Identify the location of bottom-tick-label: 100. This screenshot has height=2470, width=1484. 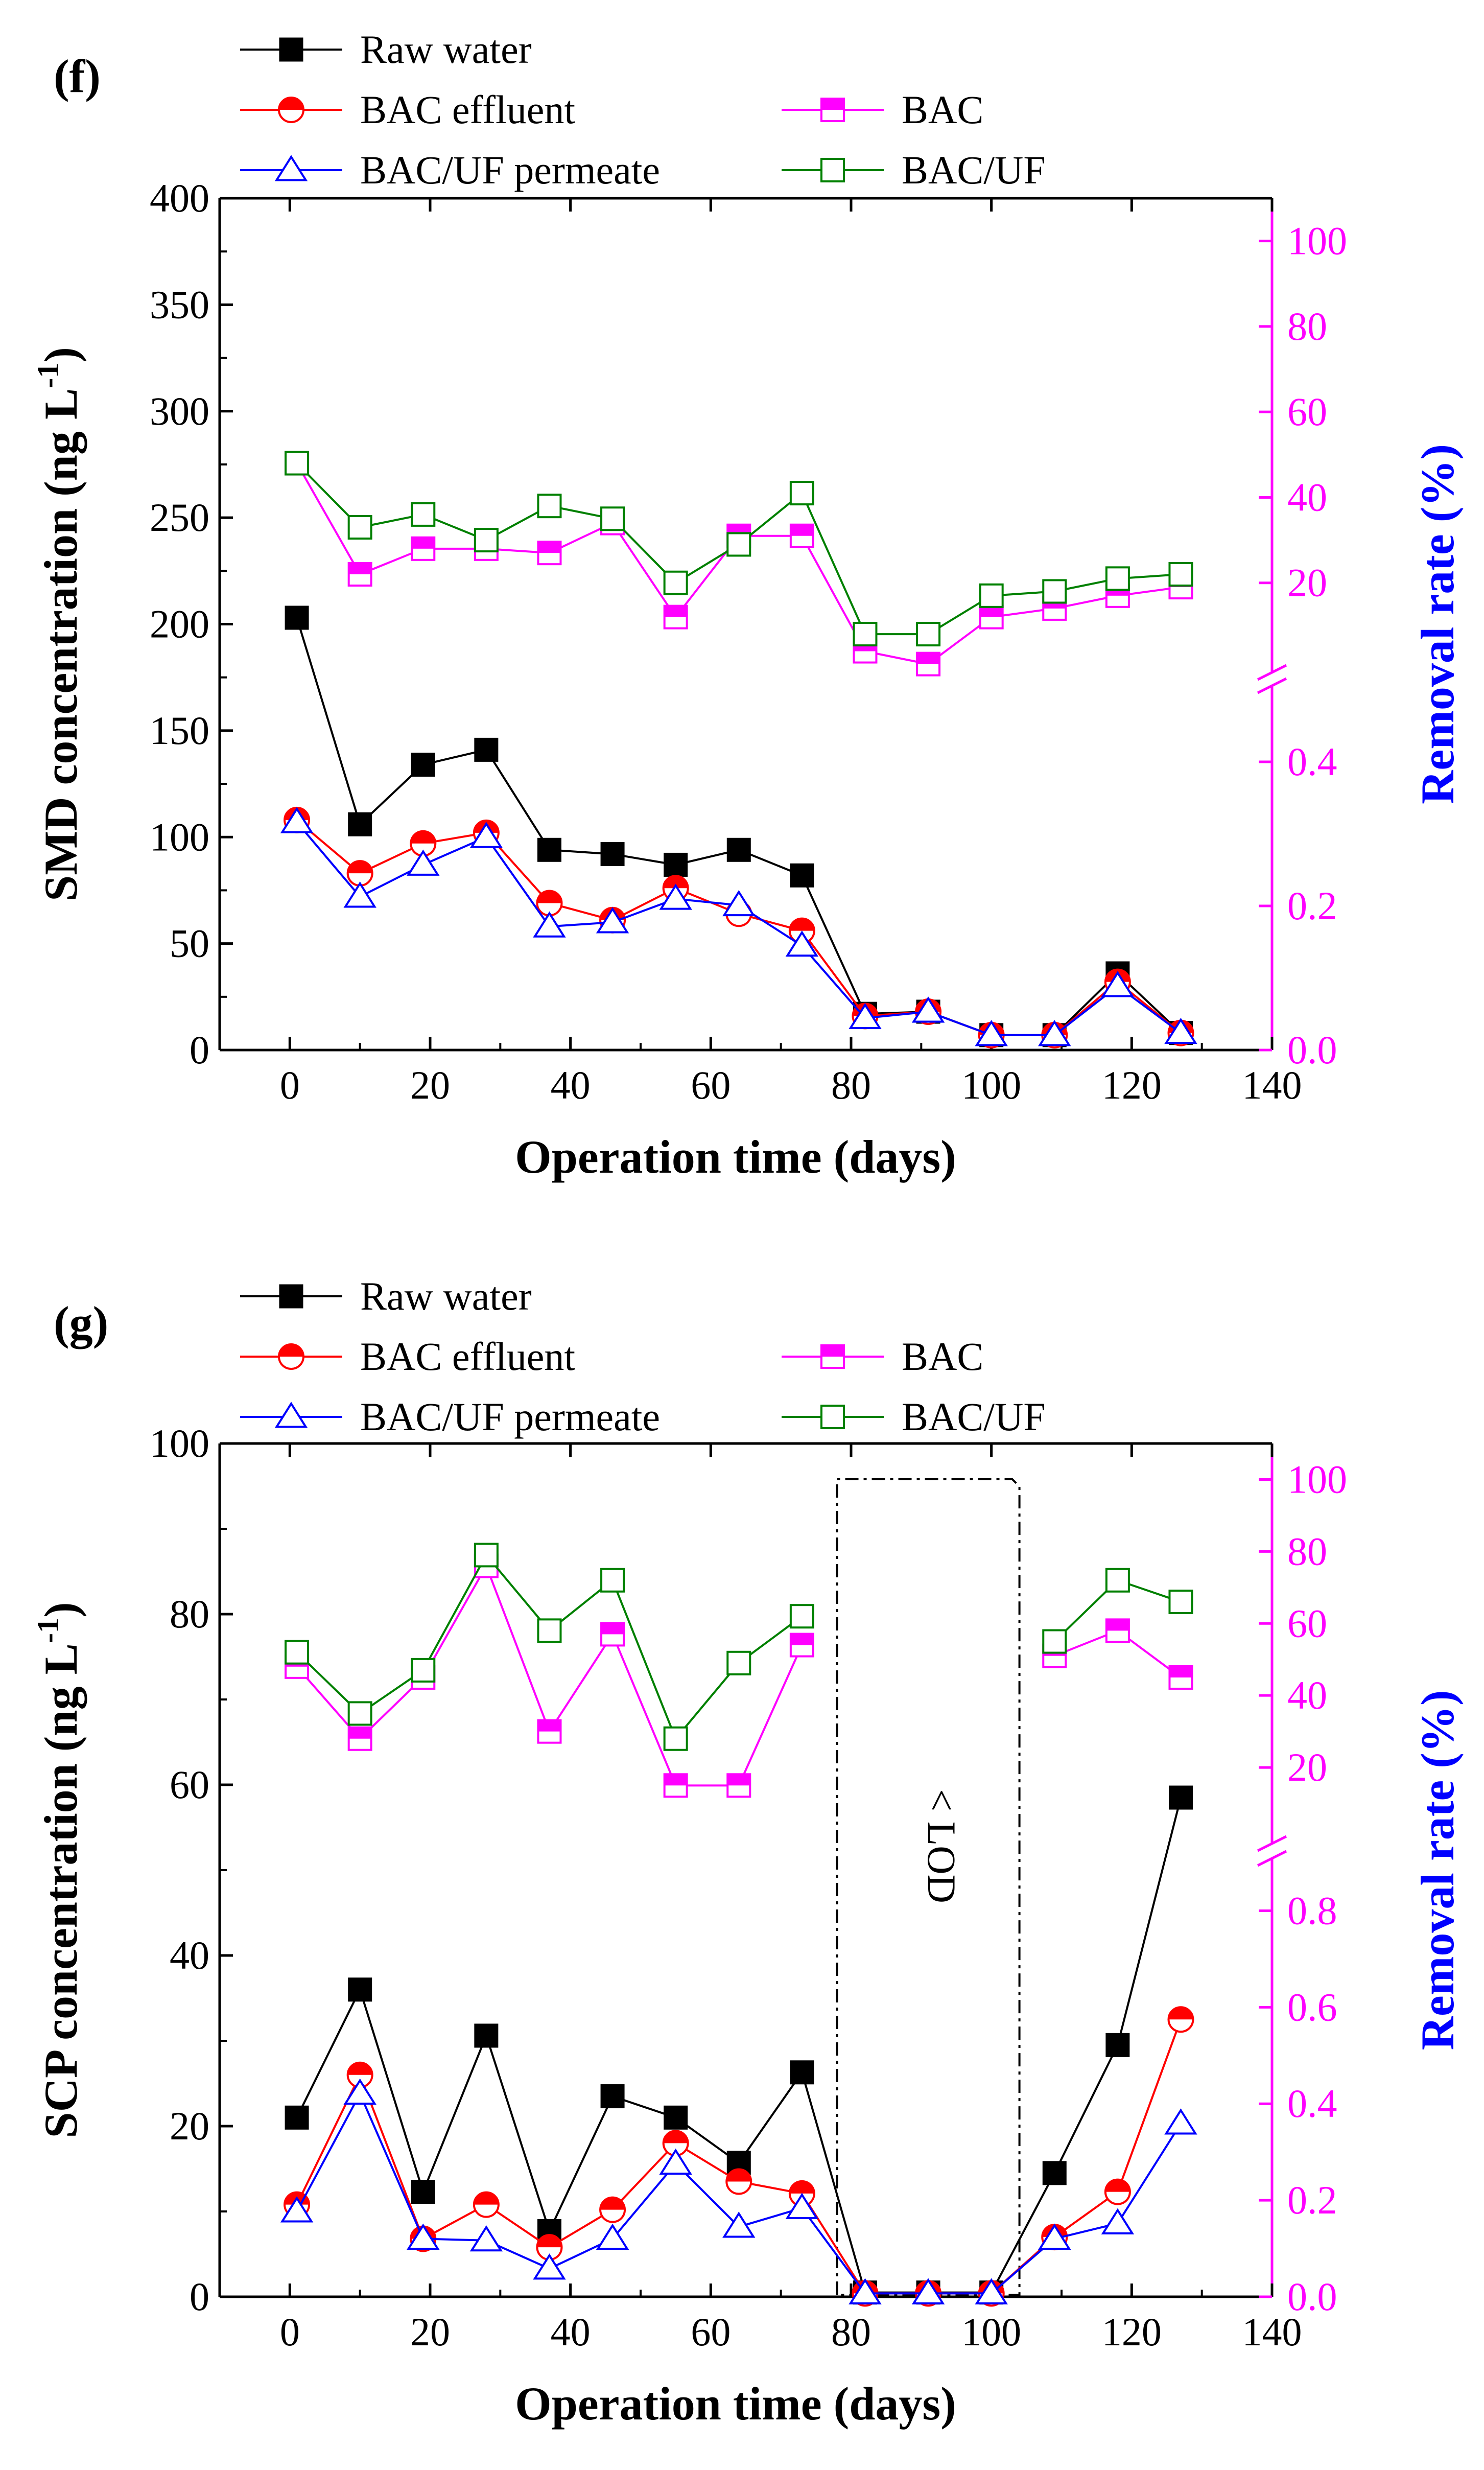
(991, 1085).